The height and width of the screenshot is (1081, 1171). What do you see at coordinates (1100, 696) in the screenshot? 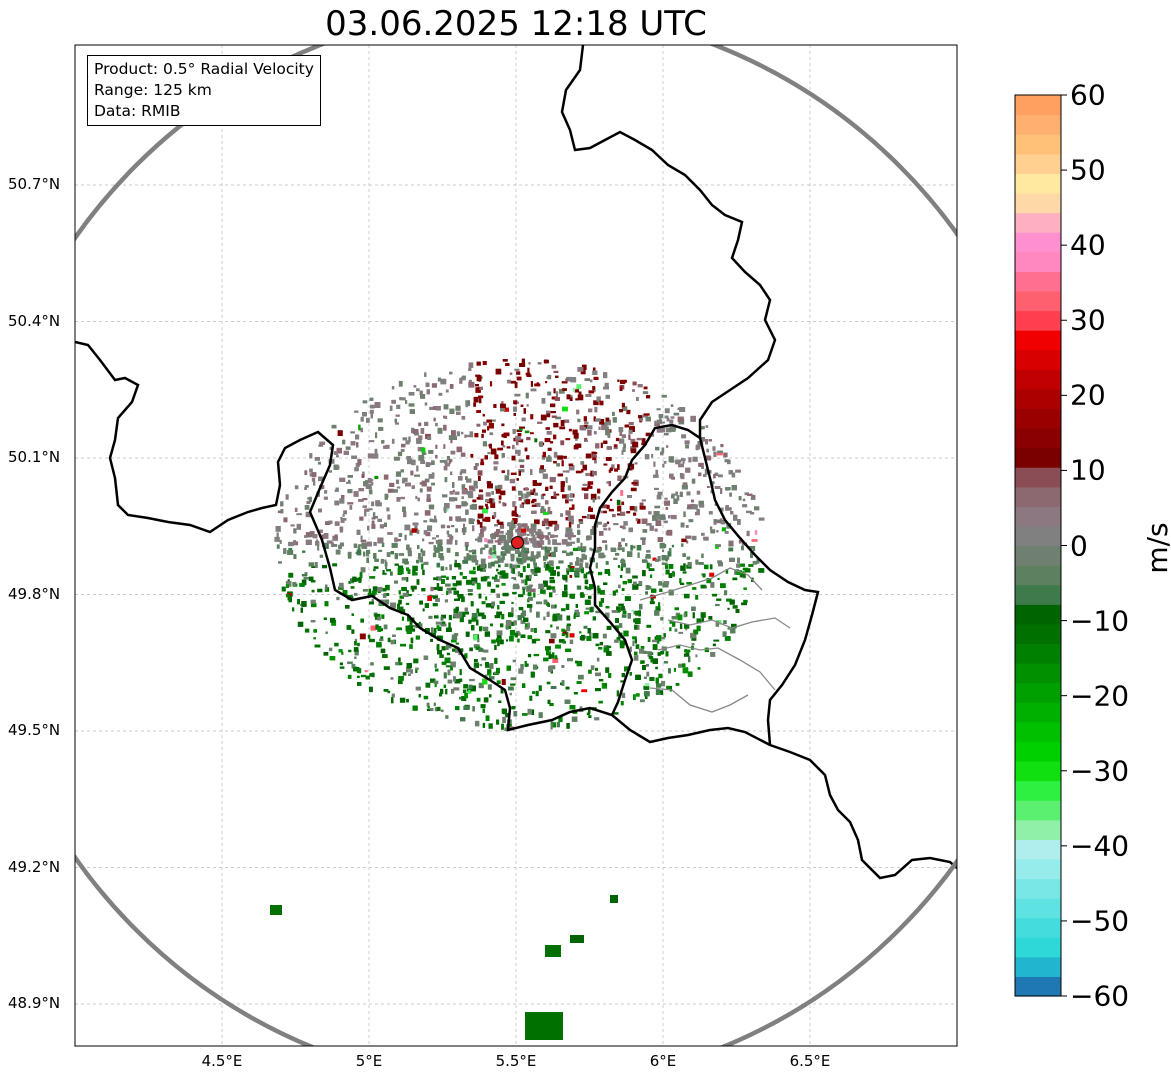
I see `colorbar-tick-label: −20` at bounding box center [1100, 696].